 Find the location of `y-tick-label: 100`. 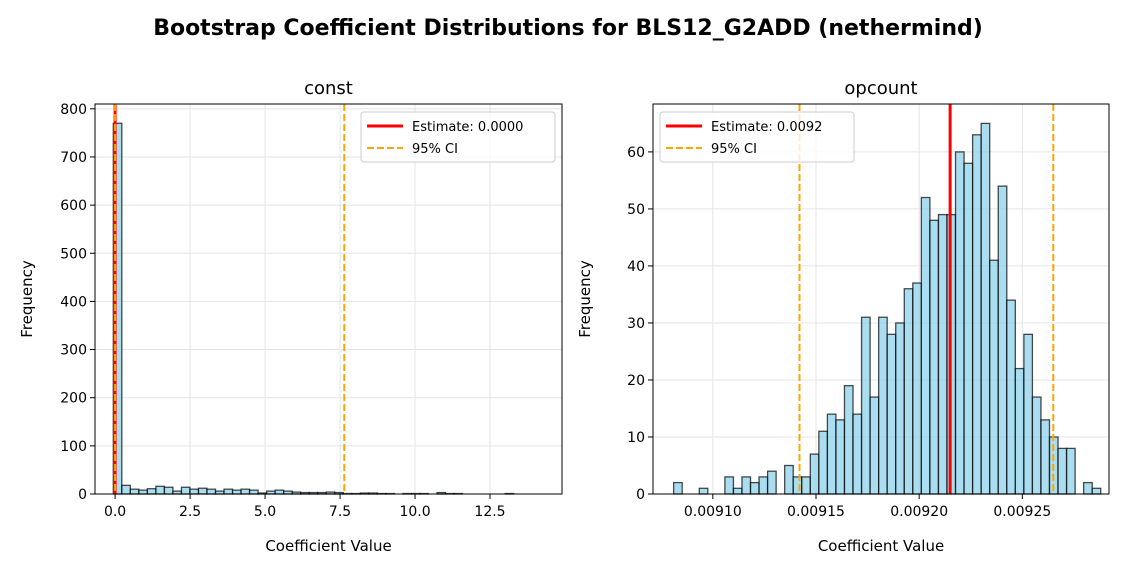

y-tick-label: 100 is located at coordinates (73, 447).